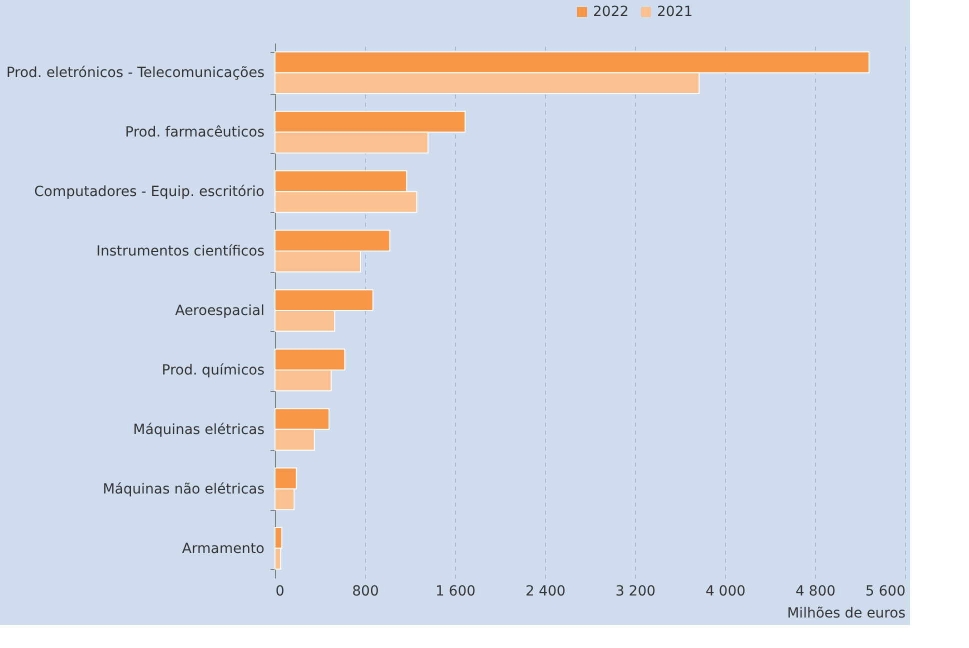 The width and height of the screenshot is (969, 648). What do you see at coordinates (183, 489) in the screenshot?
I see `y-tick-label: Máquinas não elétricas` at bounding box center [183, 489].